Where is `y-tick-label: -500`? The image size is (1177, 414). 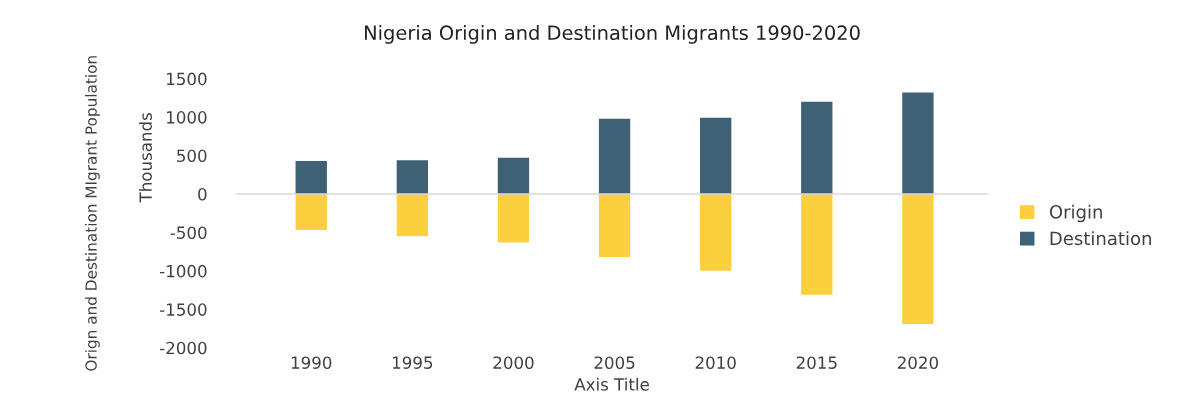
y-tick-label: -500 is located at coordinates (188, 232).